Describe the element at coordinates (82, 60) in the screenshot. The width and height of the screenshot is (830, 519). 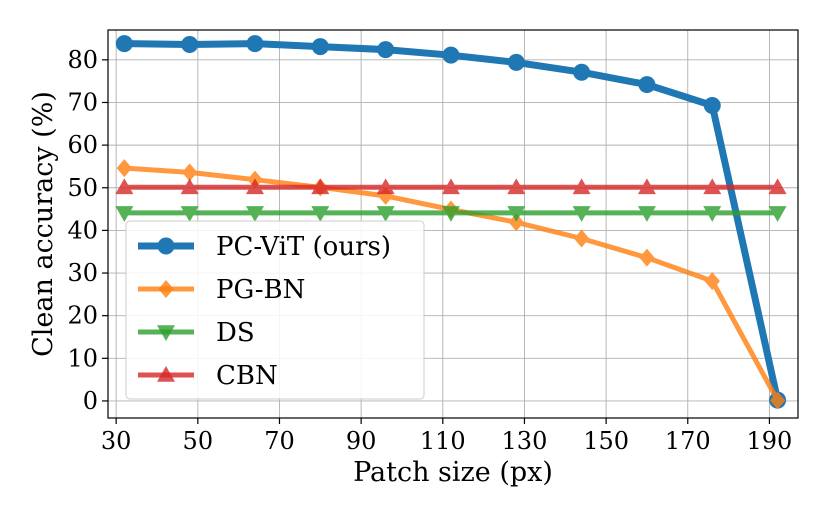
I see `y-tick-label: 80` at that location.